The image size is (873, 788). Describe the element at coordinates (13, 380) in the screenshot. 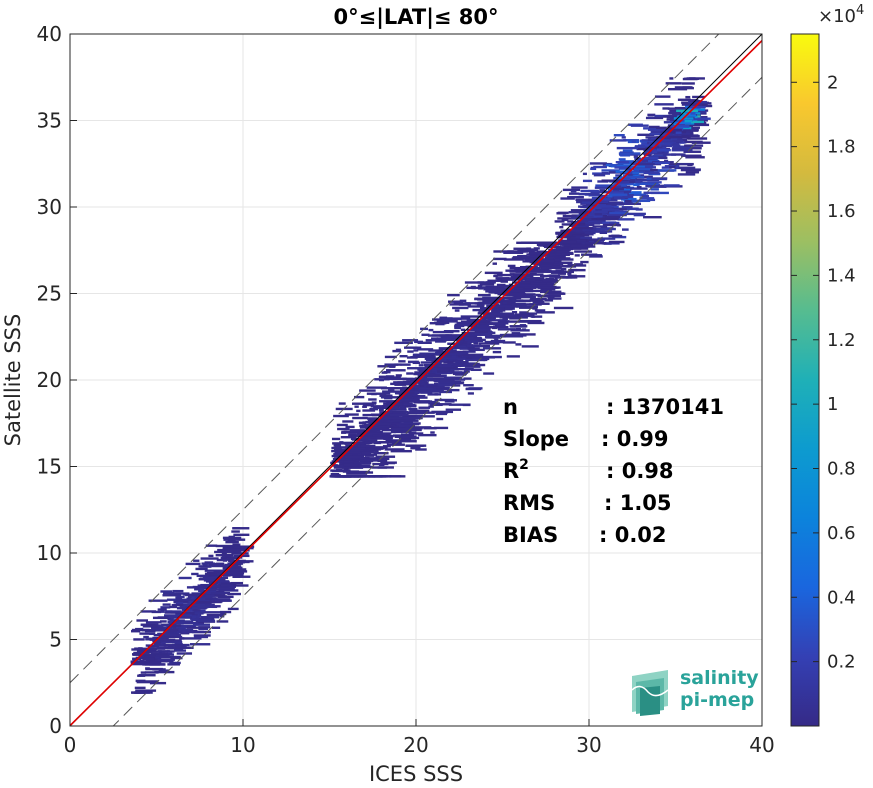

I see `y-axis-label: Satellite SSS` at that location.